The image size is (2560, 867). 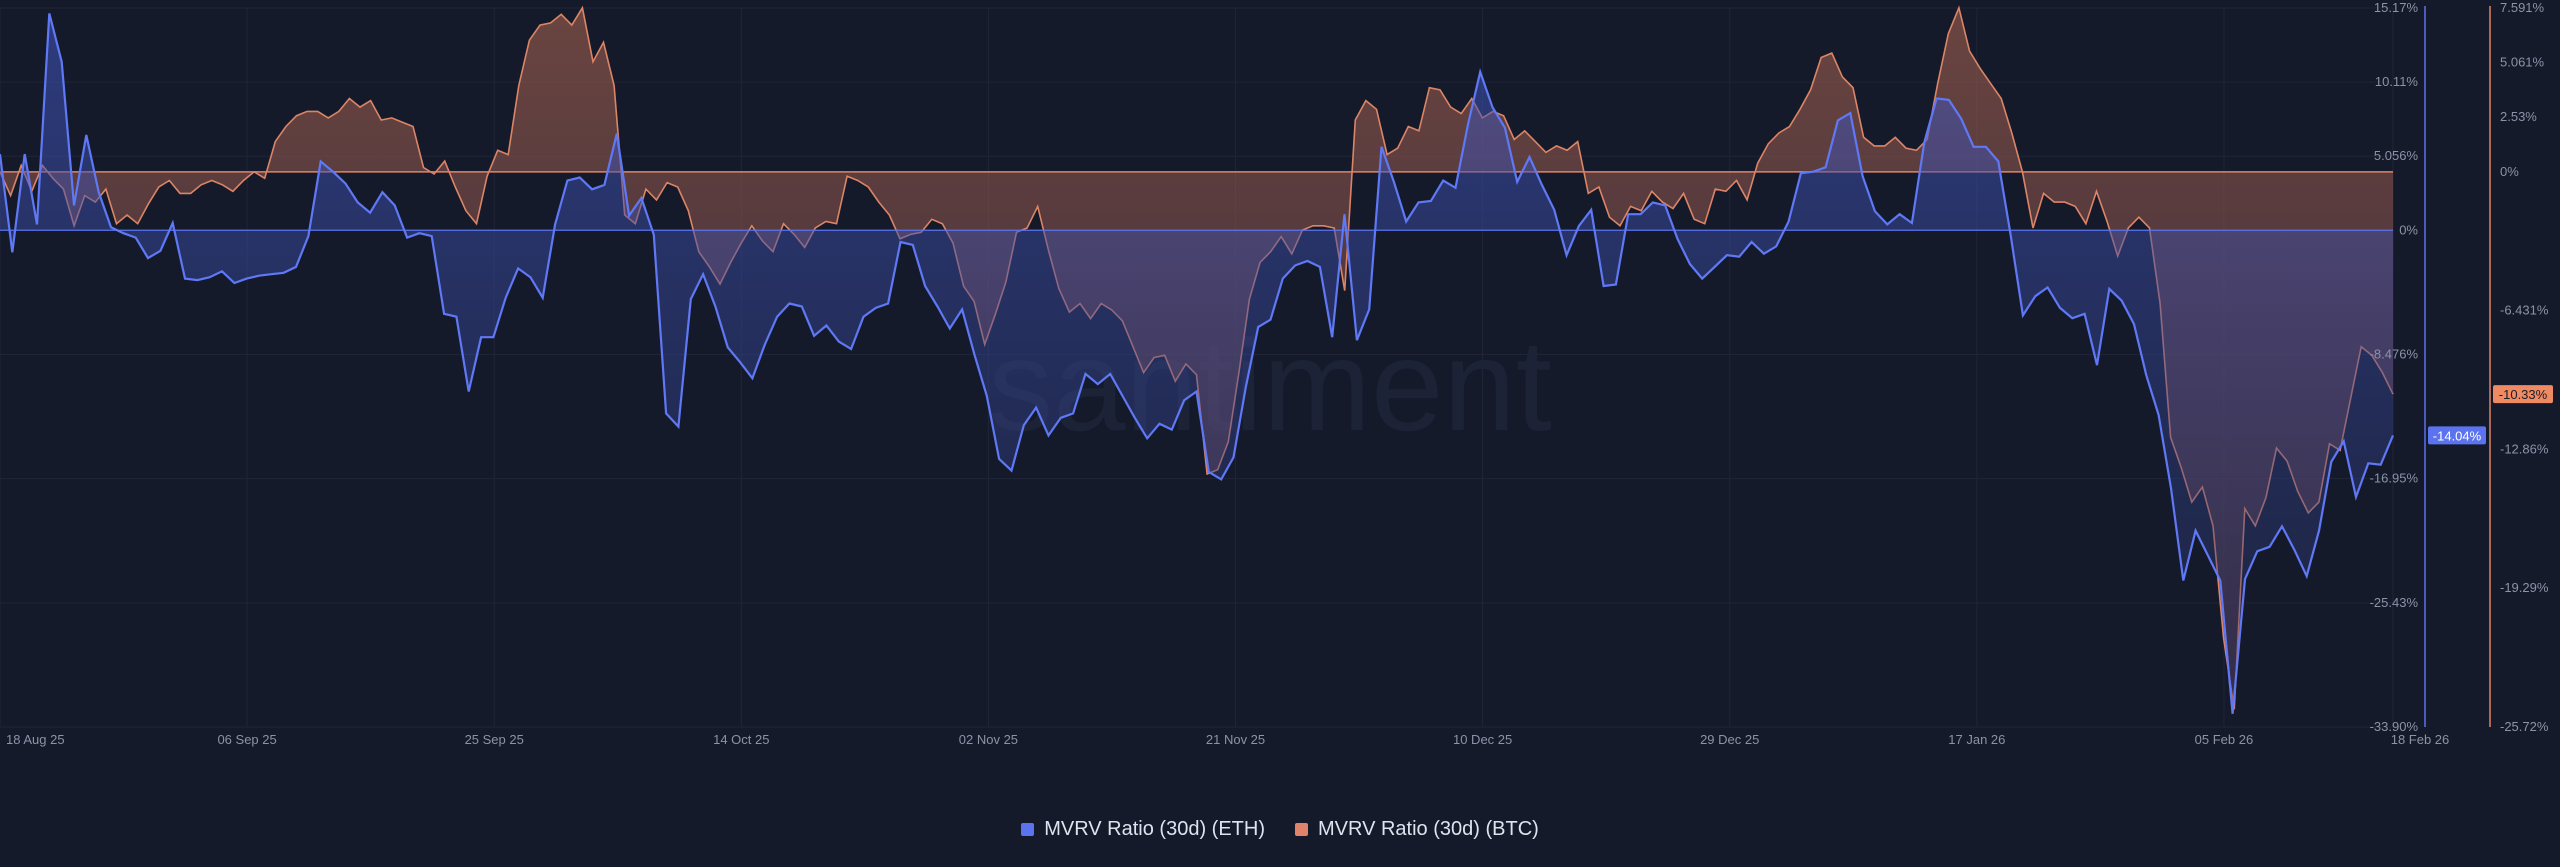 What do you see at coordinates (2522, 7) in the screenshot?
I see `right-tick-label: 7.591%` at bounding box center [2522, 7].